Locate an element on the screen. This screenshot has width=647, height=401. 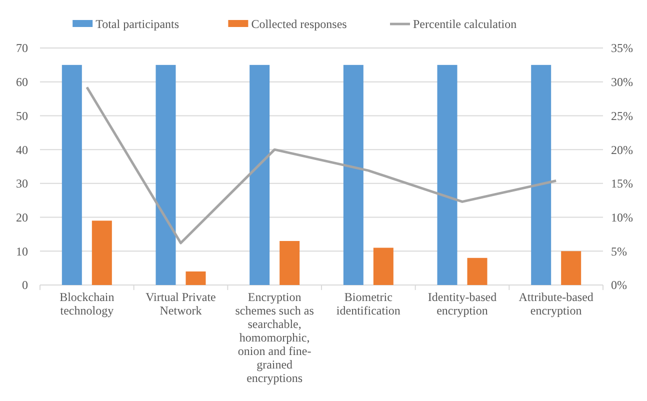
x-tick-label: Attribute-based encryption is located at coordinates (556, 304).